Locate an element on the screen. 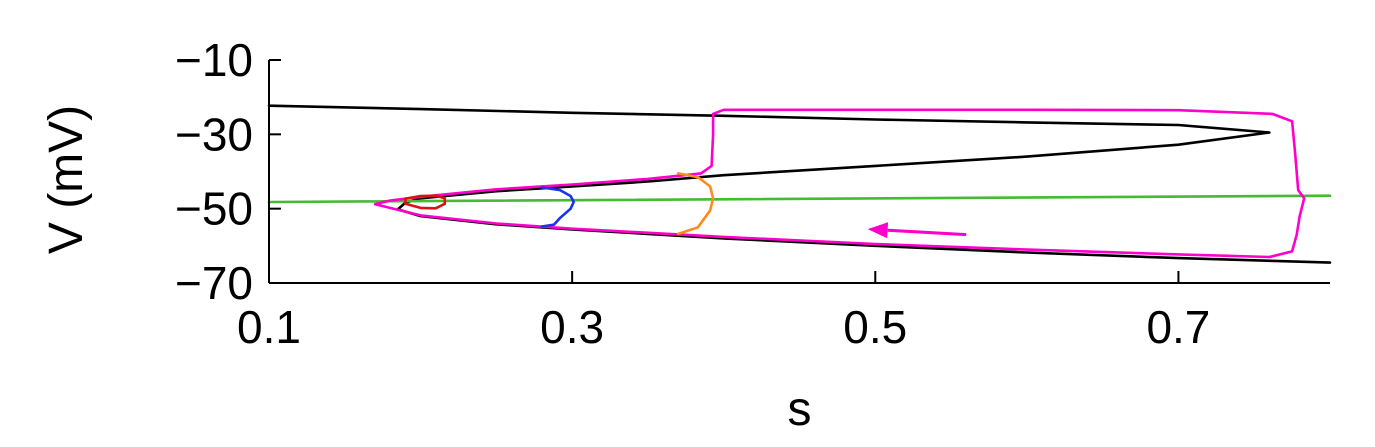 This screenshot has height=447, width=1375. arrow-head is located at coordinates (878, 230).